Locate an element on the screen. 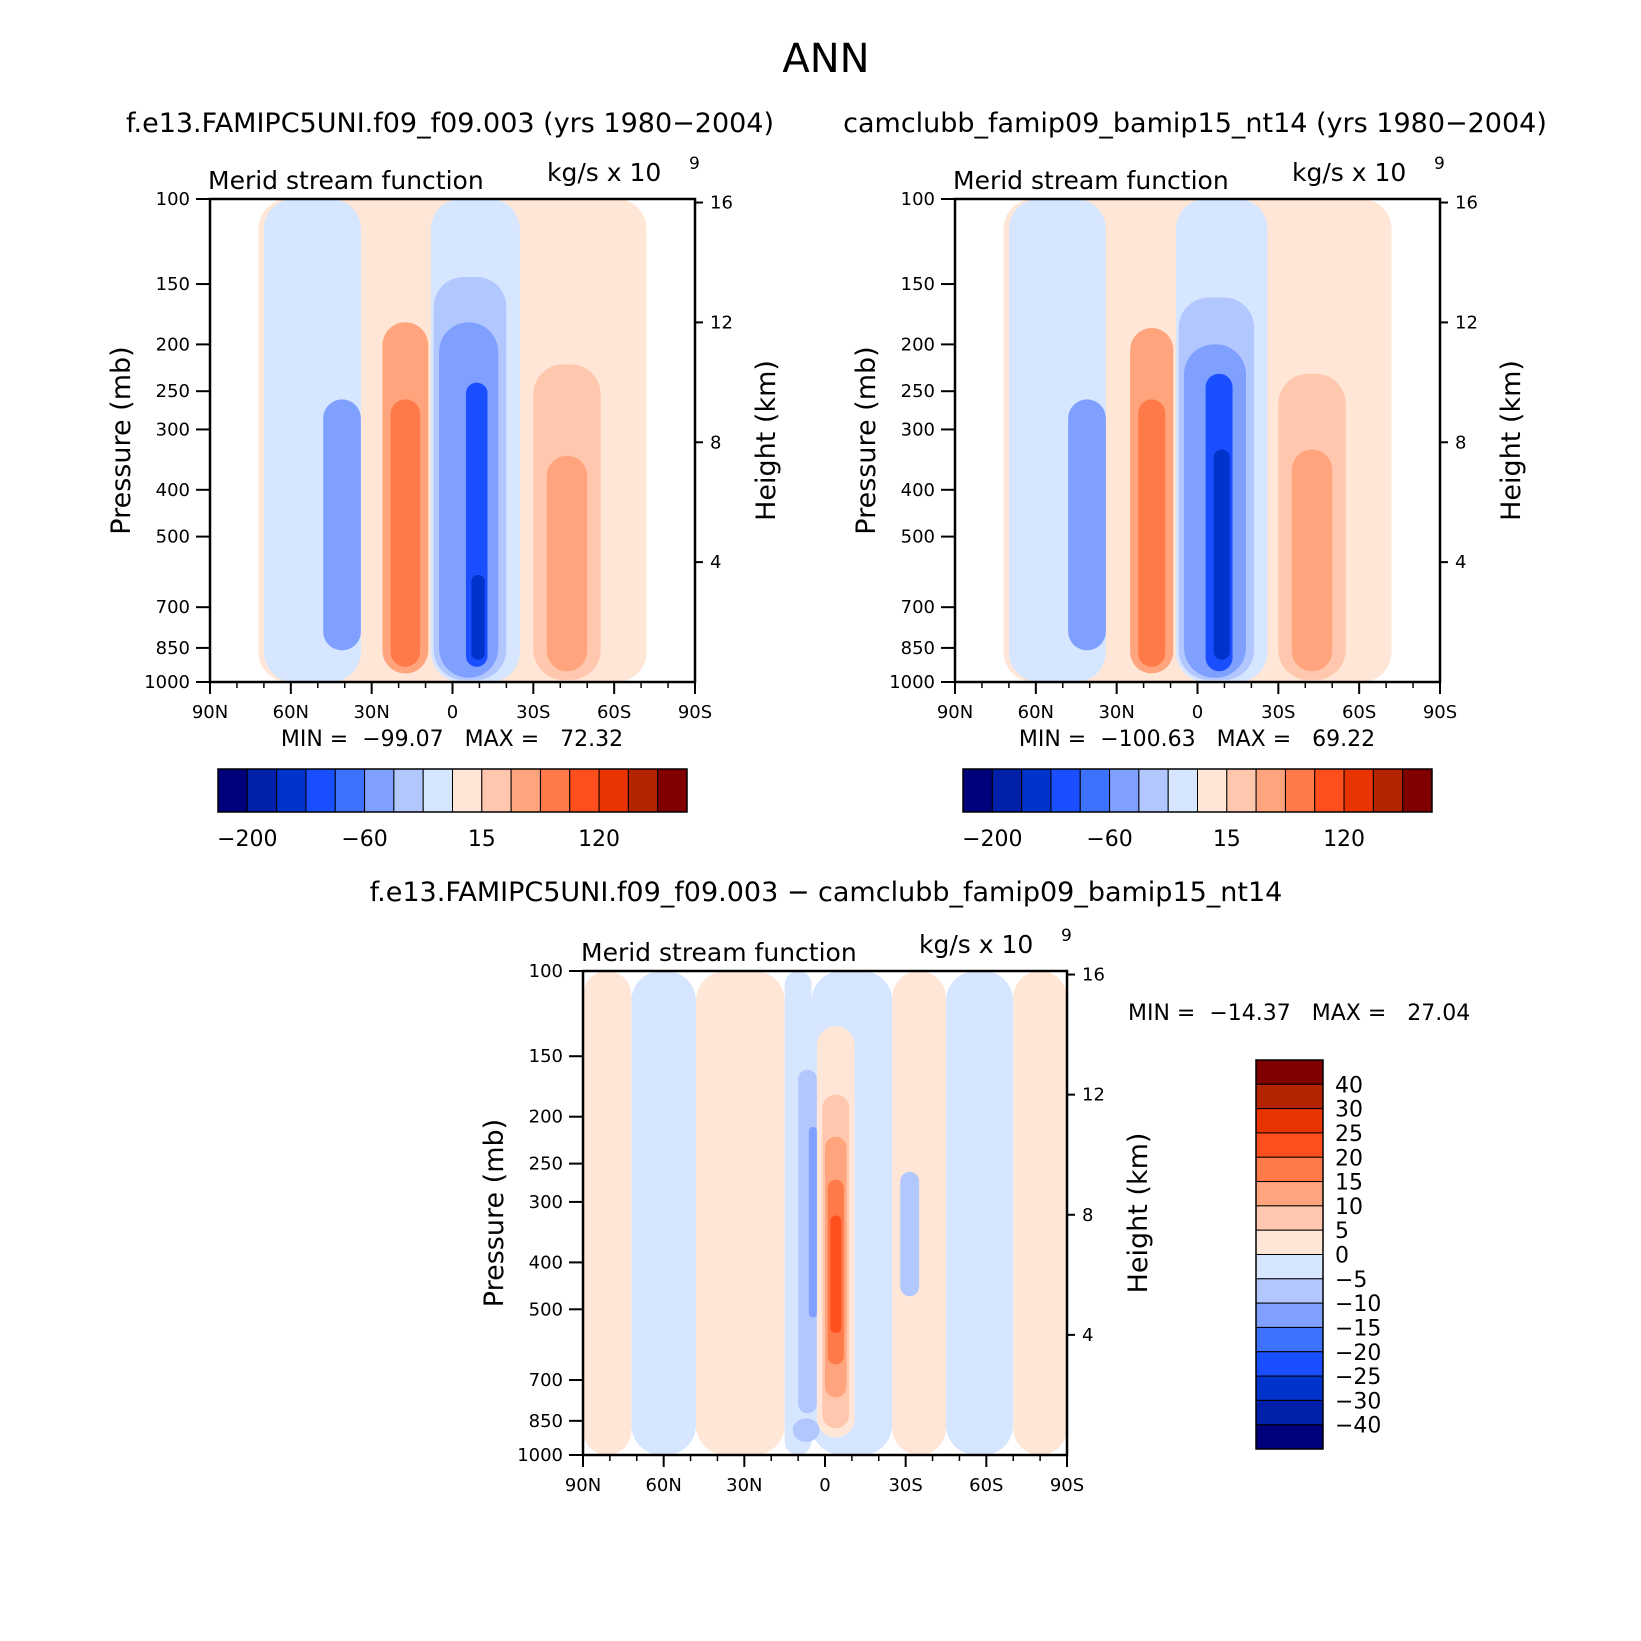  pressure-tick-label: 150 is located at coordinates (918, 284).